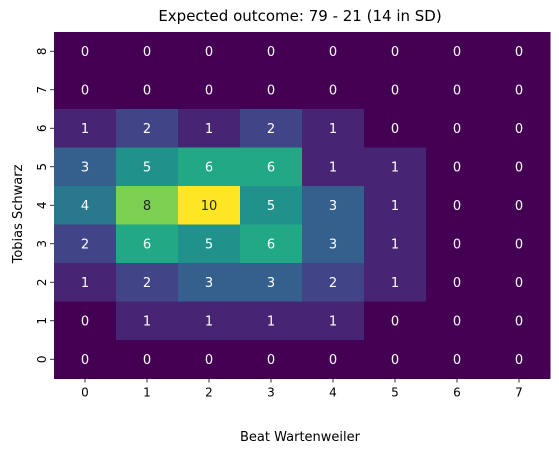 Image resolution: width=559 pixels, height=453 pixels. I want to click on x-tick-label: 1, so click(147, 393).